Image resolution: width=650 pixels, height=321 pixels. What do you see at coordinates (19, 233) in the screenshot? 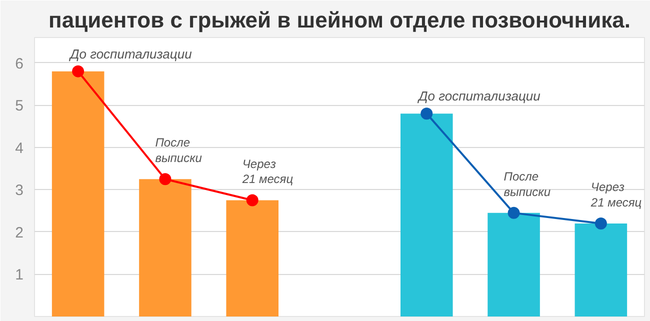
I see `y-tick-label: 2` at bounding box center [19, 233].